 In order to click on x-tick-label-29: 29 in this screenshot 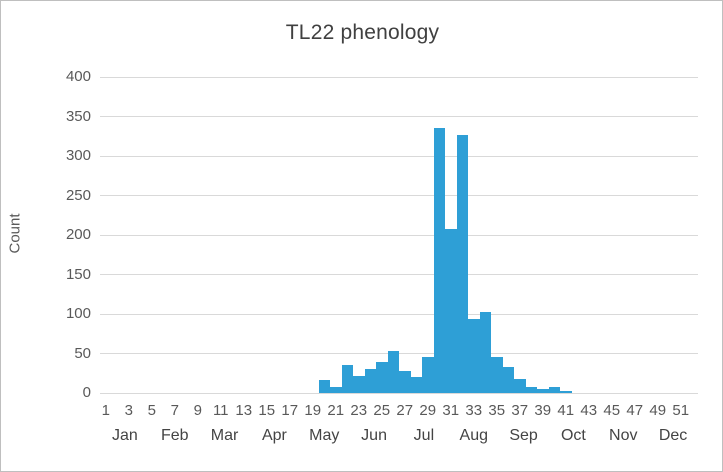, I will do `click(428, 410)`.